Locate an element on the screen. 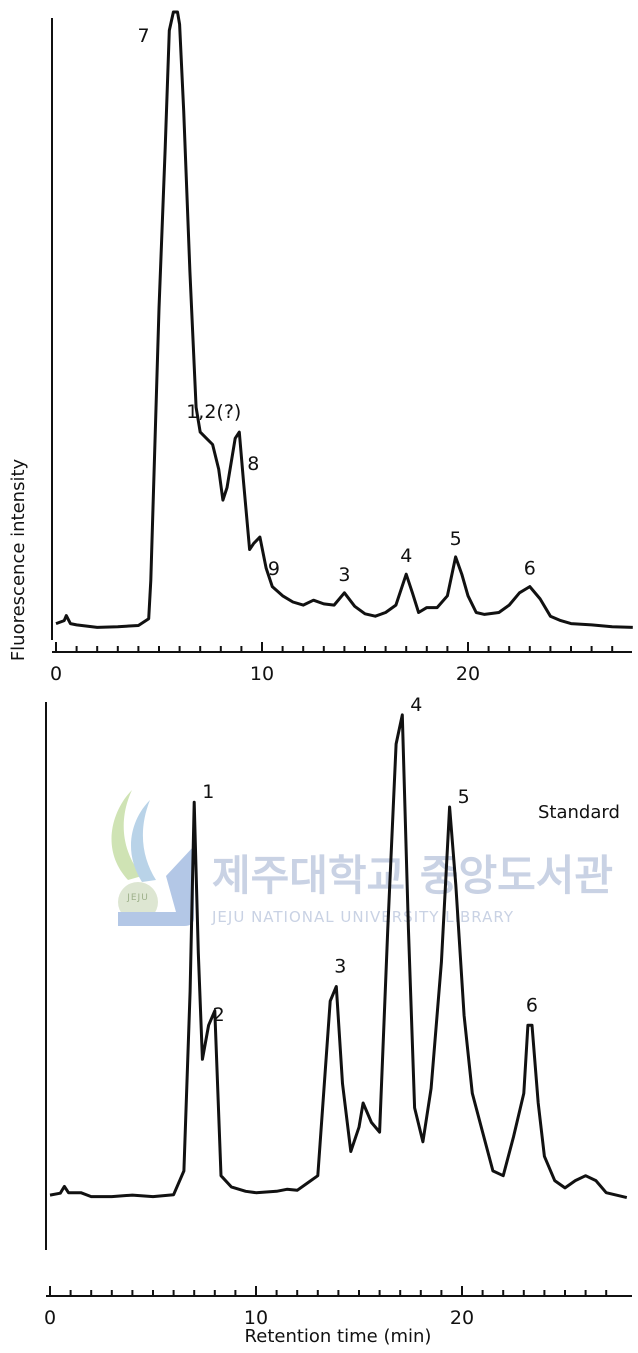 The image size is (638, 1353). peak-label: 1,2(?) is located at coordinates (213, 412).